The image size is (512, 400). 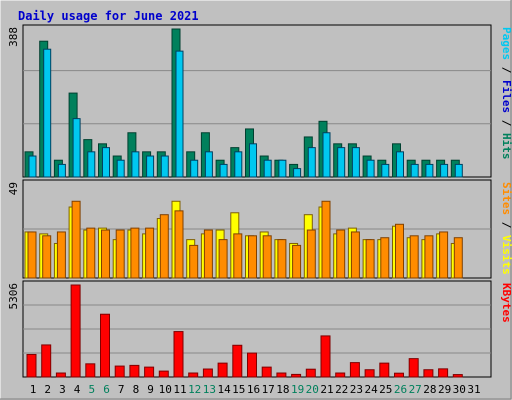 What do you see at coordinates (506, 93) in the screenshot?
I see `y-axis-label: Pages / Files / Hits` at bounding box center [506, 93].